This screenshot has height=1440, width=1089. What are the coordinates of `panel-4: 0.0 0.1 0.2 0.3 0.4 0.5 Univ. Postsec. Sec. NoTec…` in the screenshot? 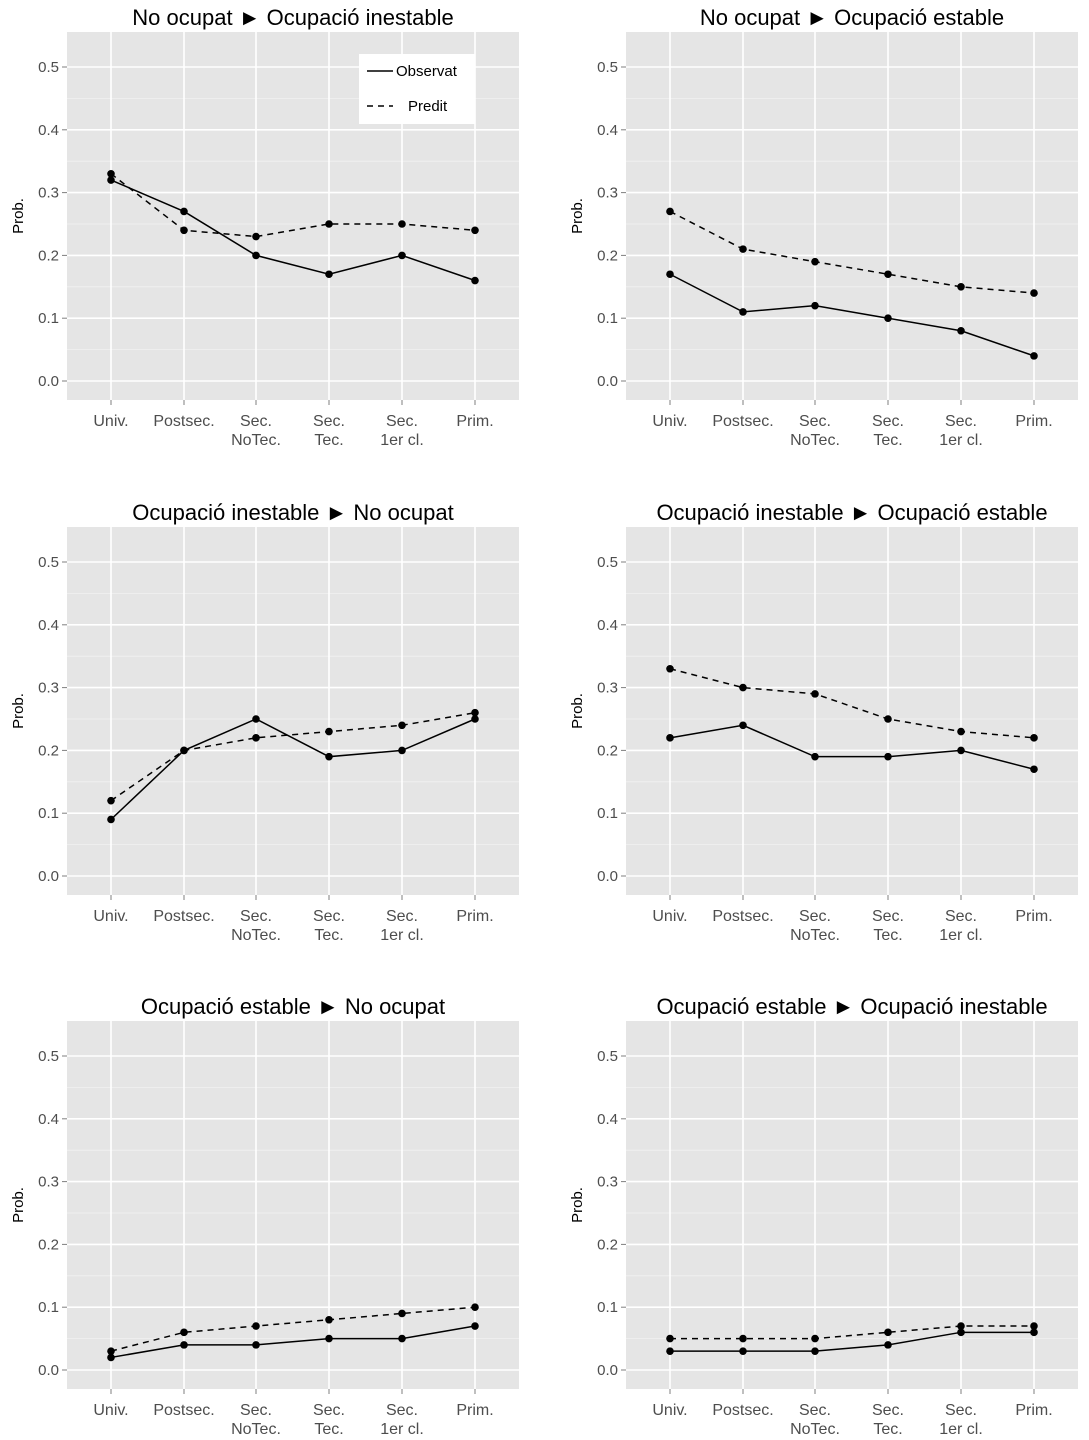 It's located at (823, 722).